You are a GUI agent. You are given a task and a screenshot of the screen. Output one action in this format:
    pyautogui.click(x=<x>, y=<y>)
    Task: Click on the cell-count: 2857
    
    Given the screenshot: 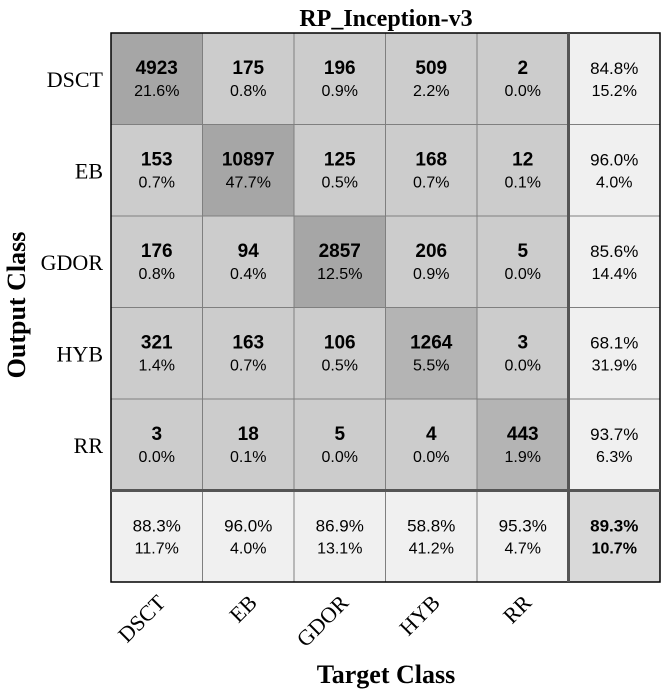 What is the action you would take?
    pyautogui.click(x=340, y=251)
    